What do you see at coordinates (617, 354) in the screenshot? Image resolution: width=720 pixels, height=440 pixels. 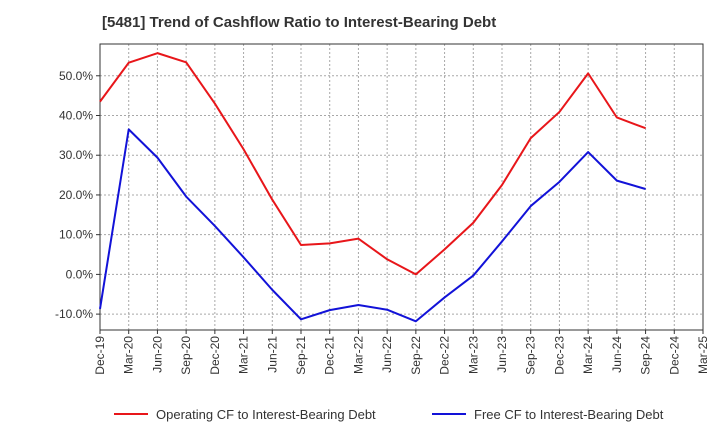 I see `x-tick-label: Jun-24` at bounding box center [617, 354].